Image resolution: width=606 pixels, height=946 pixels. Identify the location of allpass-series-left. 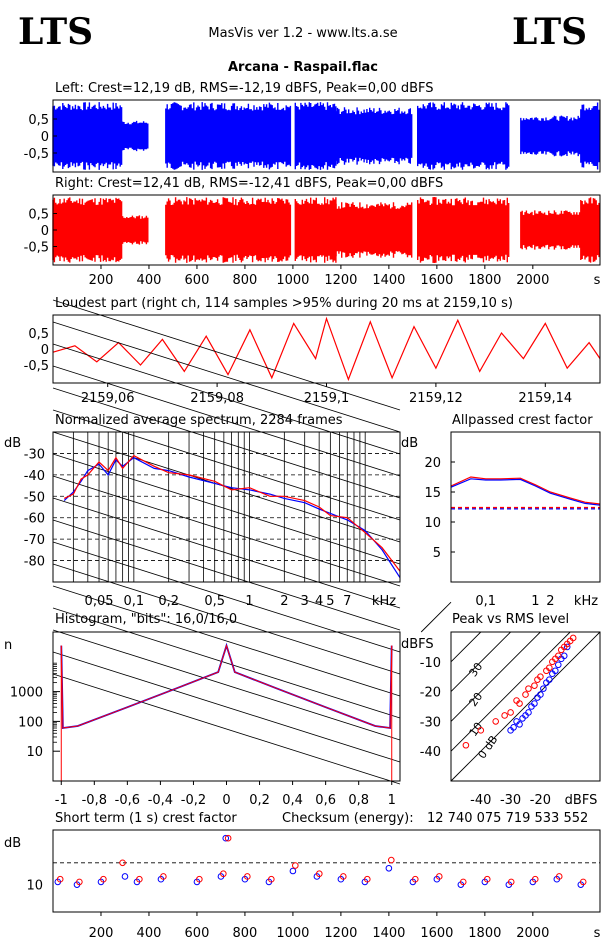
(525, 492).